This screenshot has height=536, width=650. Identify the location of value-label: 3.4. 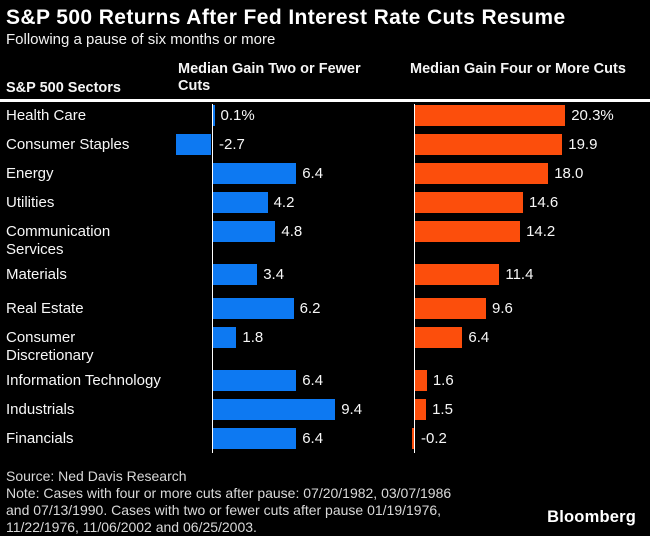
(274, 274).